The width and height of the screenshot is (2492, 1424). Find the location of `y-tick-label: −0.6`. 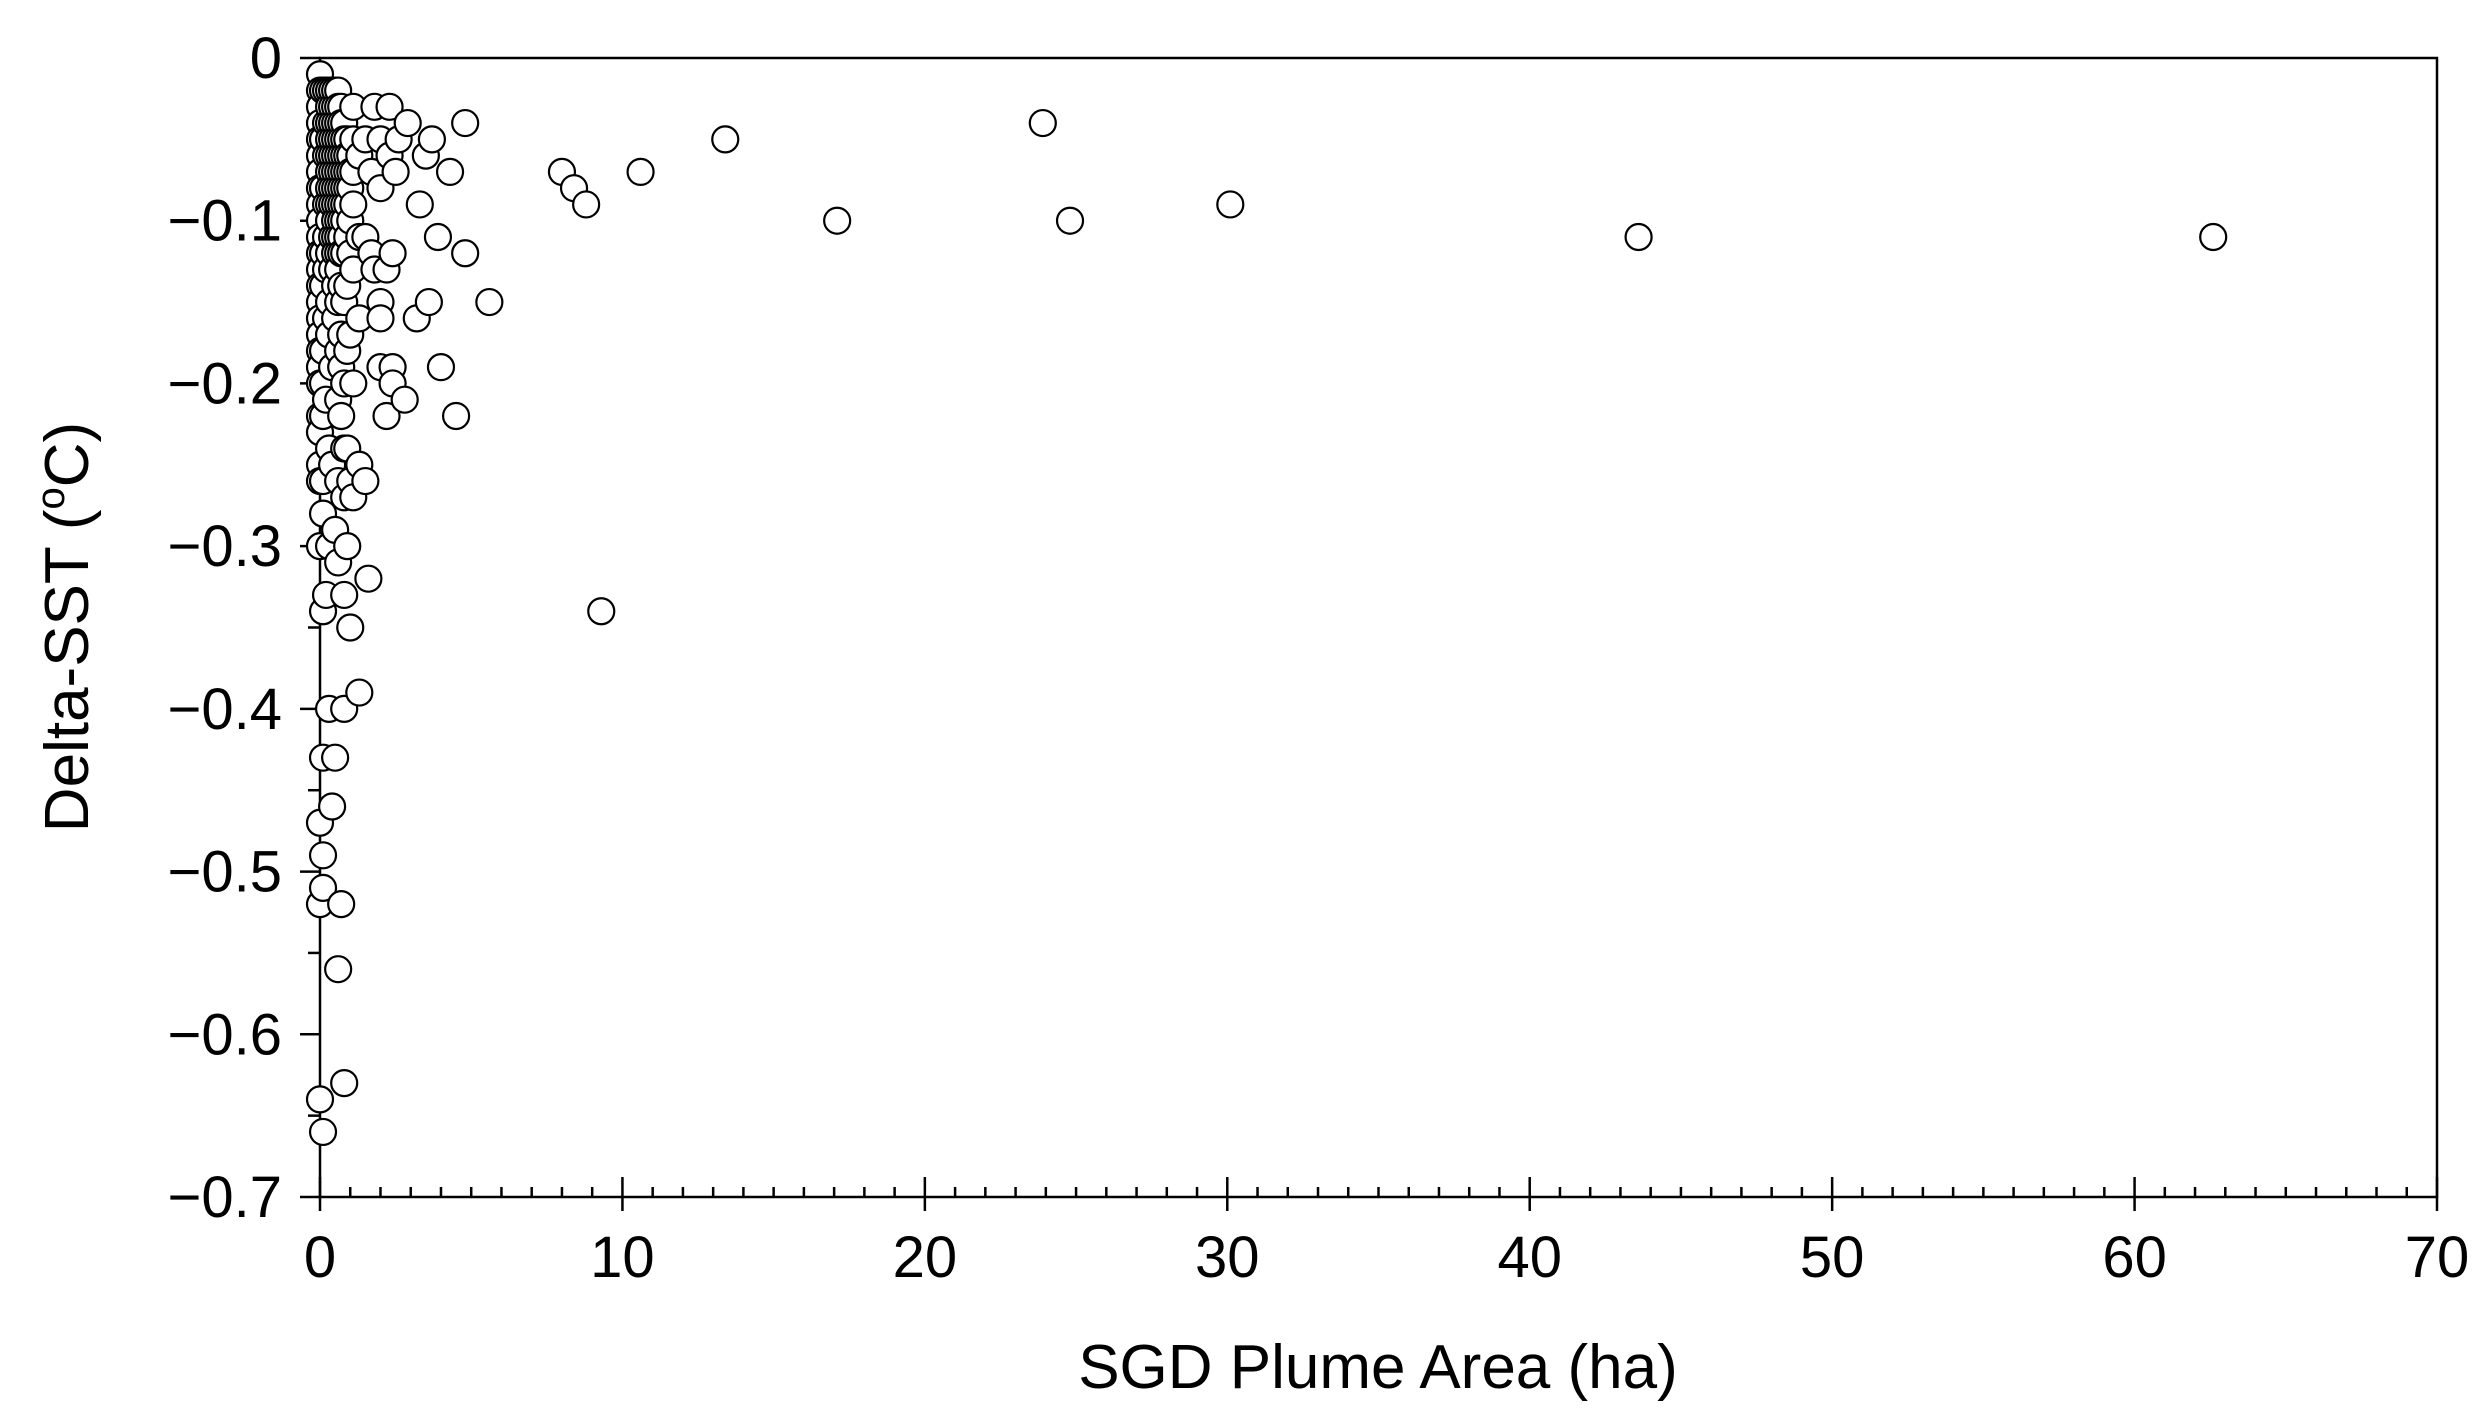

y-tick-label: −0.6 is located at coordinates (225, 1034).